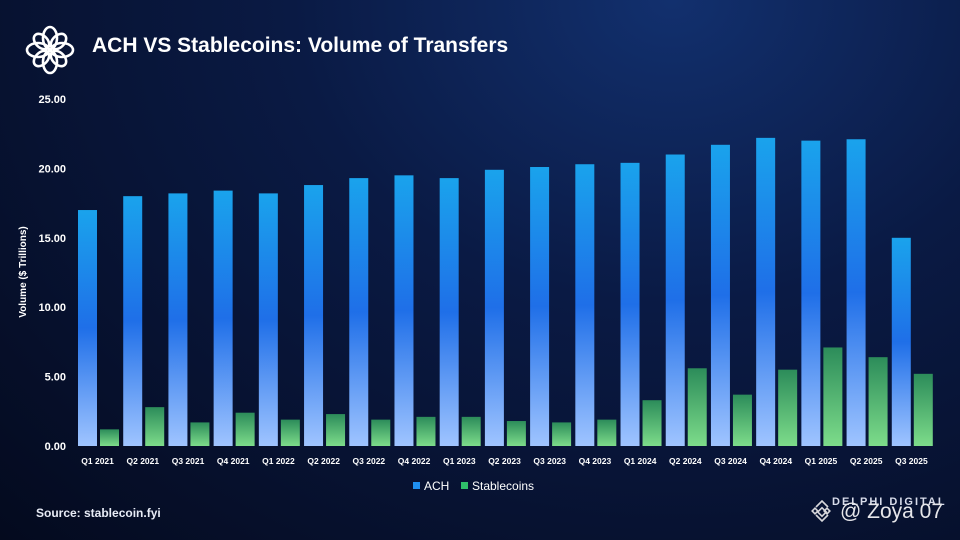  Describe the element at coordinates (52, 100) in the screenshot. I see `y-tick-label: 25.00` at that location.